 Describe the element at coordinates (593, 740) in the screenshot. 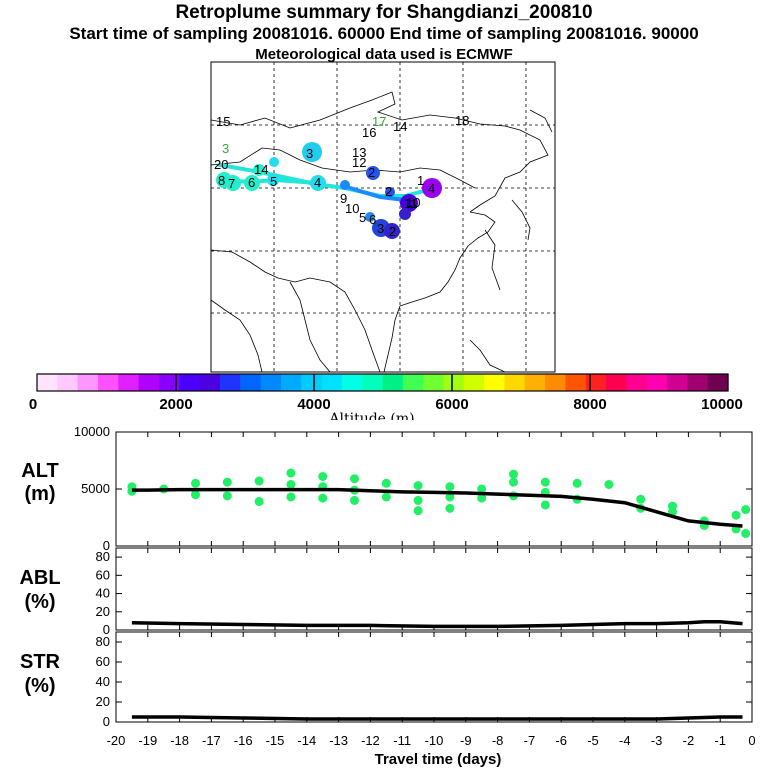

I see `x-tick-label: -5` at that location.